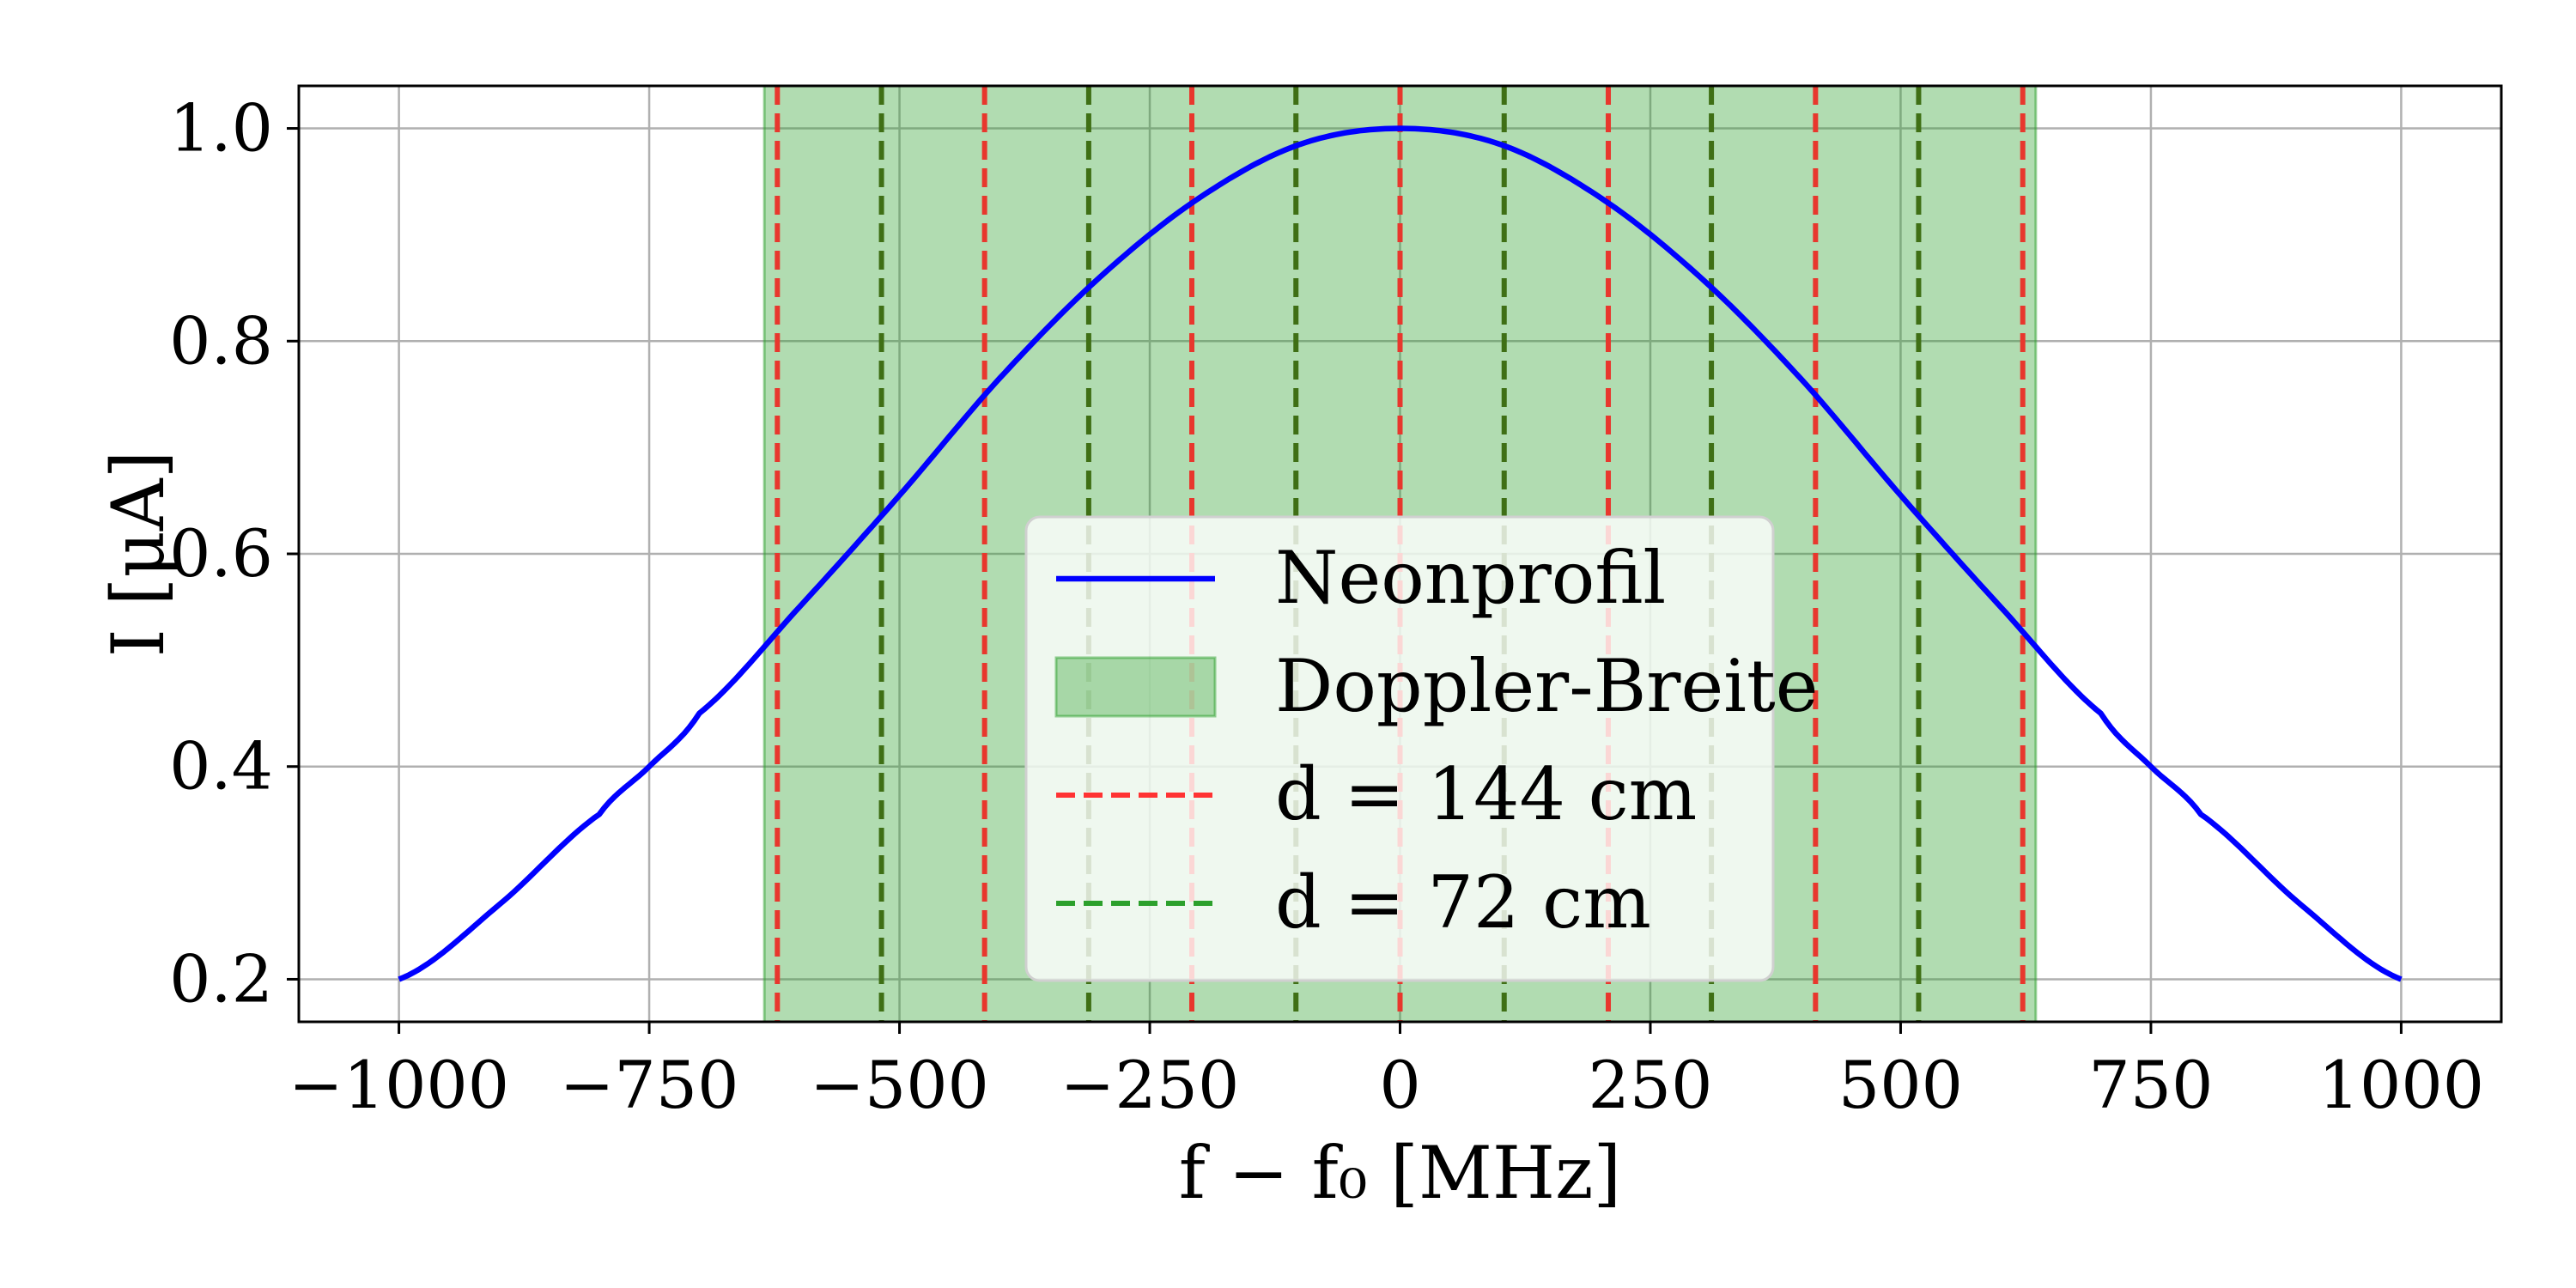 The width and height of the screenshot is (2576, 1288). Describe the element at coordinates (1150, 1085) in the screenshot. I see `x-tick-label: −250` at that location.